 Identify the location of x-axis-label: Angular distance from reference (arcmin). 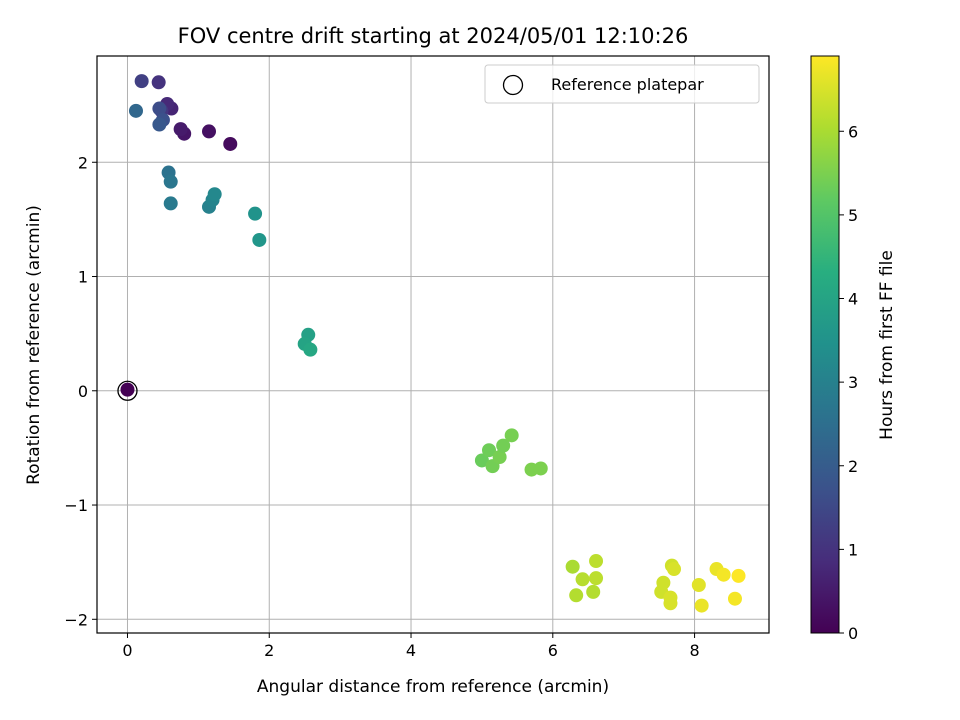
(433, 687).